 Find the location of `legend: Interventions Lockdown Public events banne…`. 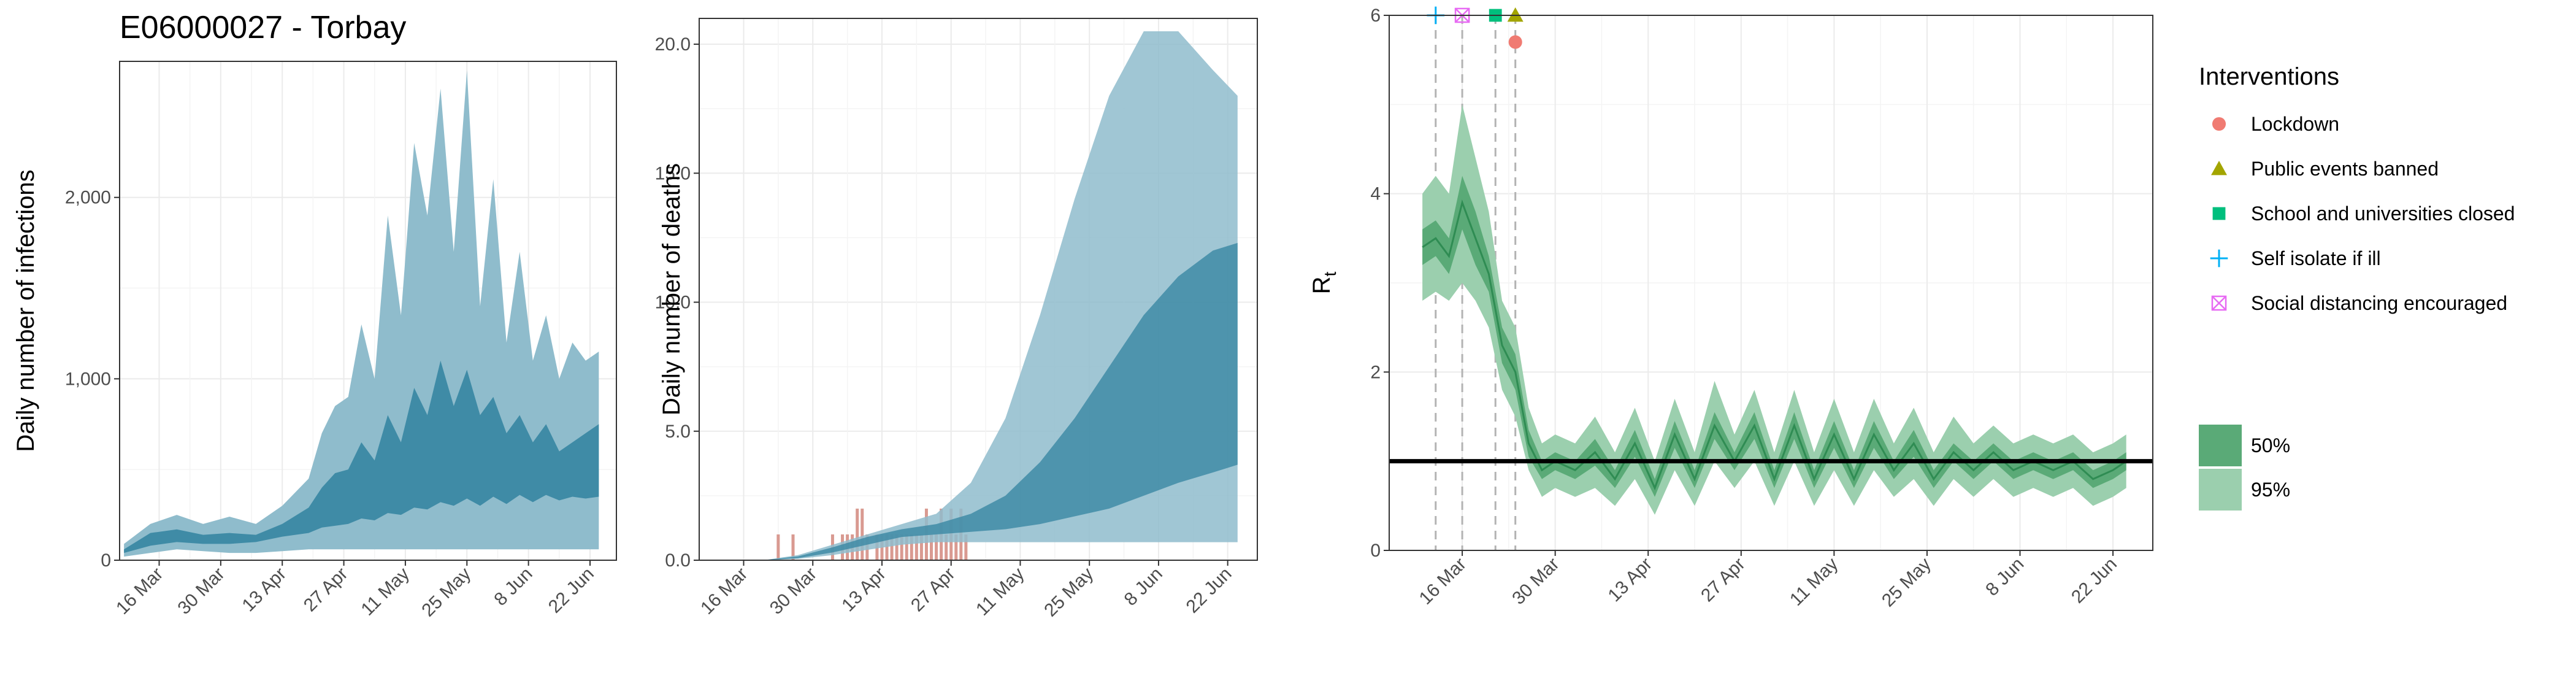

legend: Interventions Lockdown Public events banne… is located at coordinates (2357, 287).